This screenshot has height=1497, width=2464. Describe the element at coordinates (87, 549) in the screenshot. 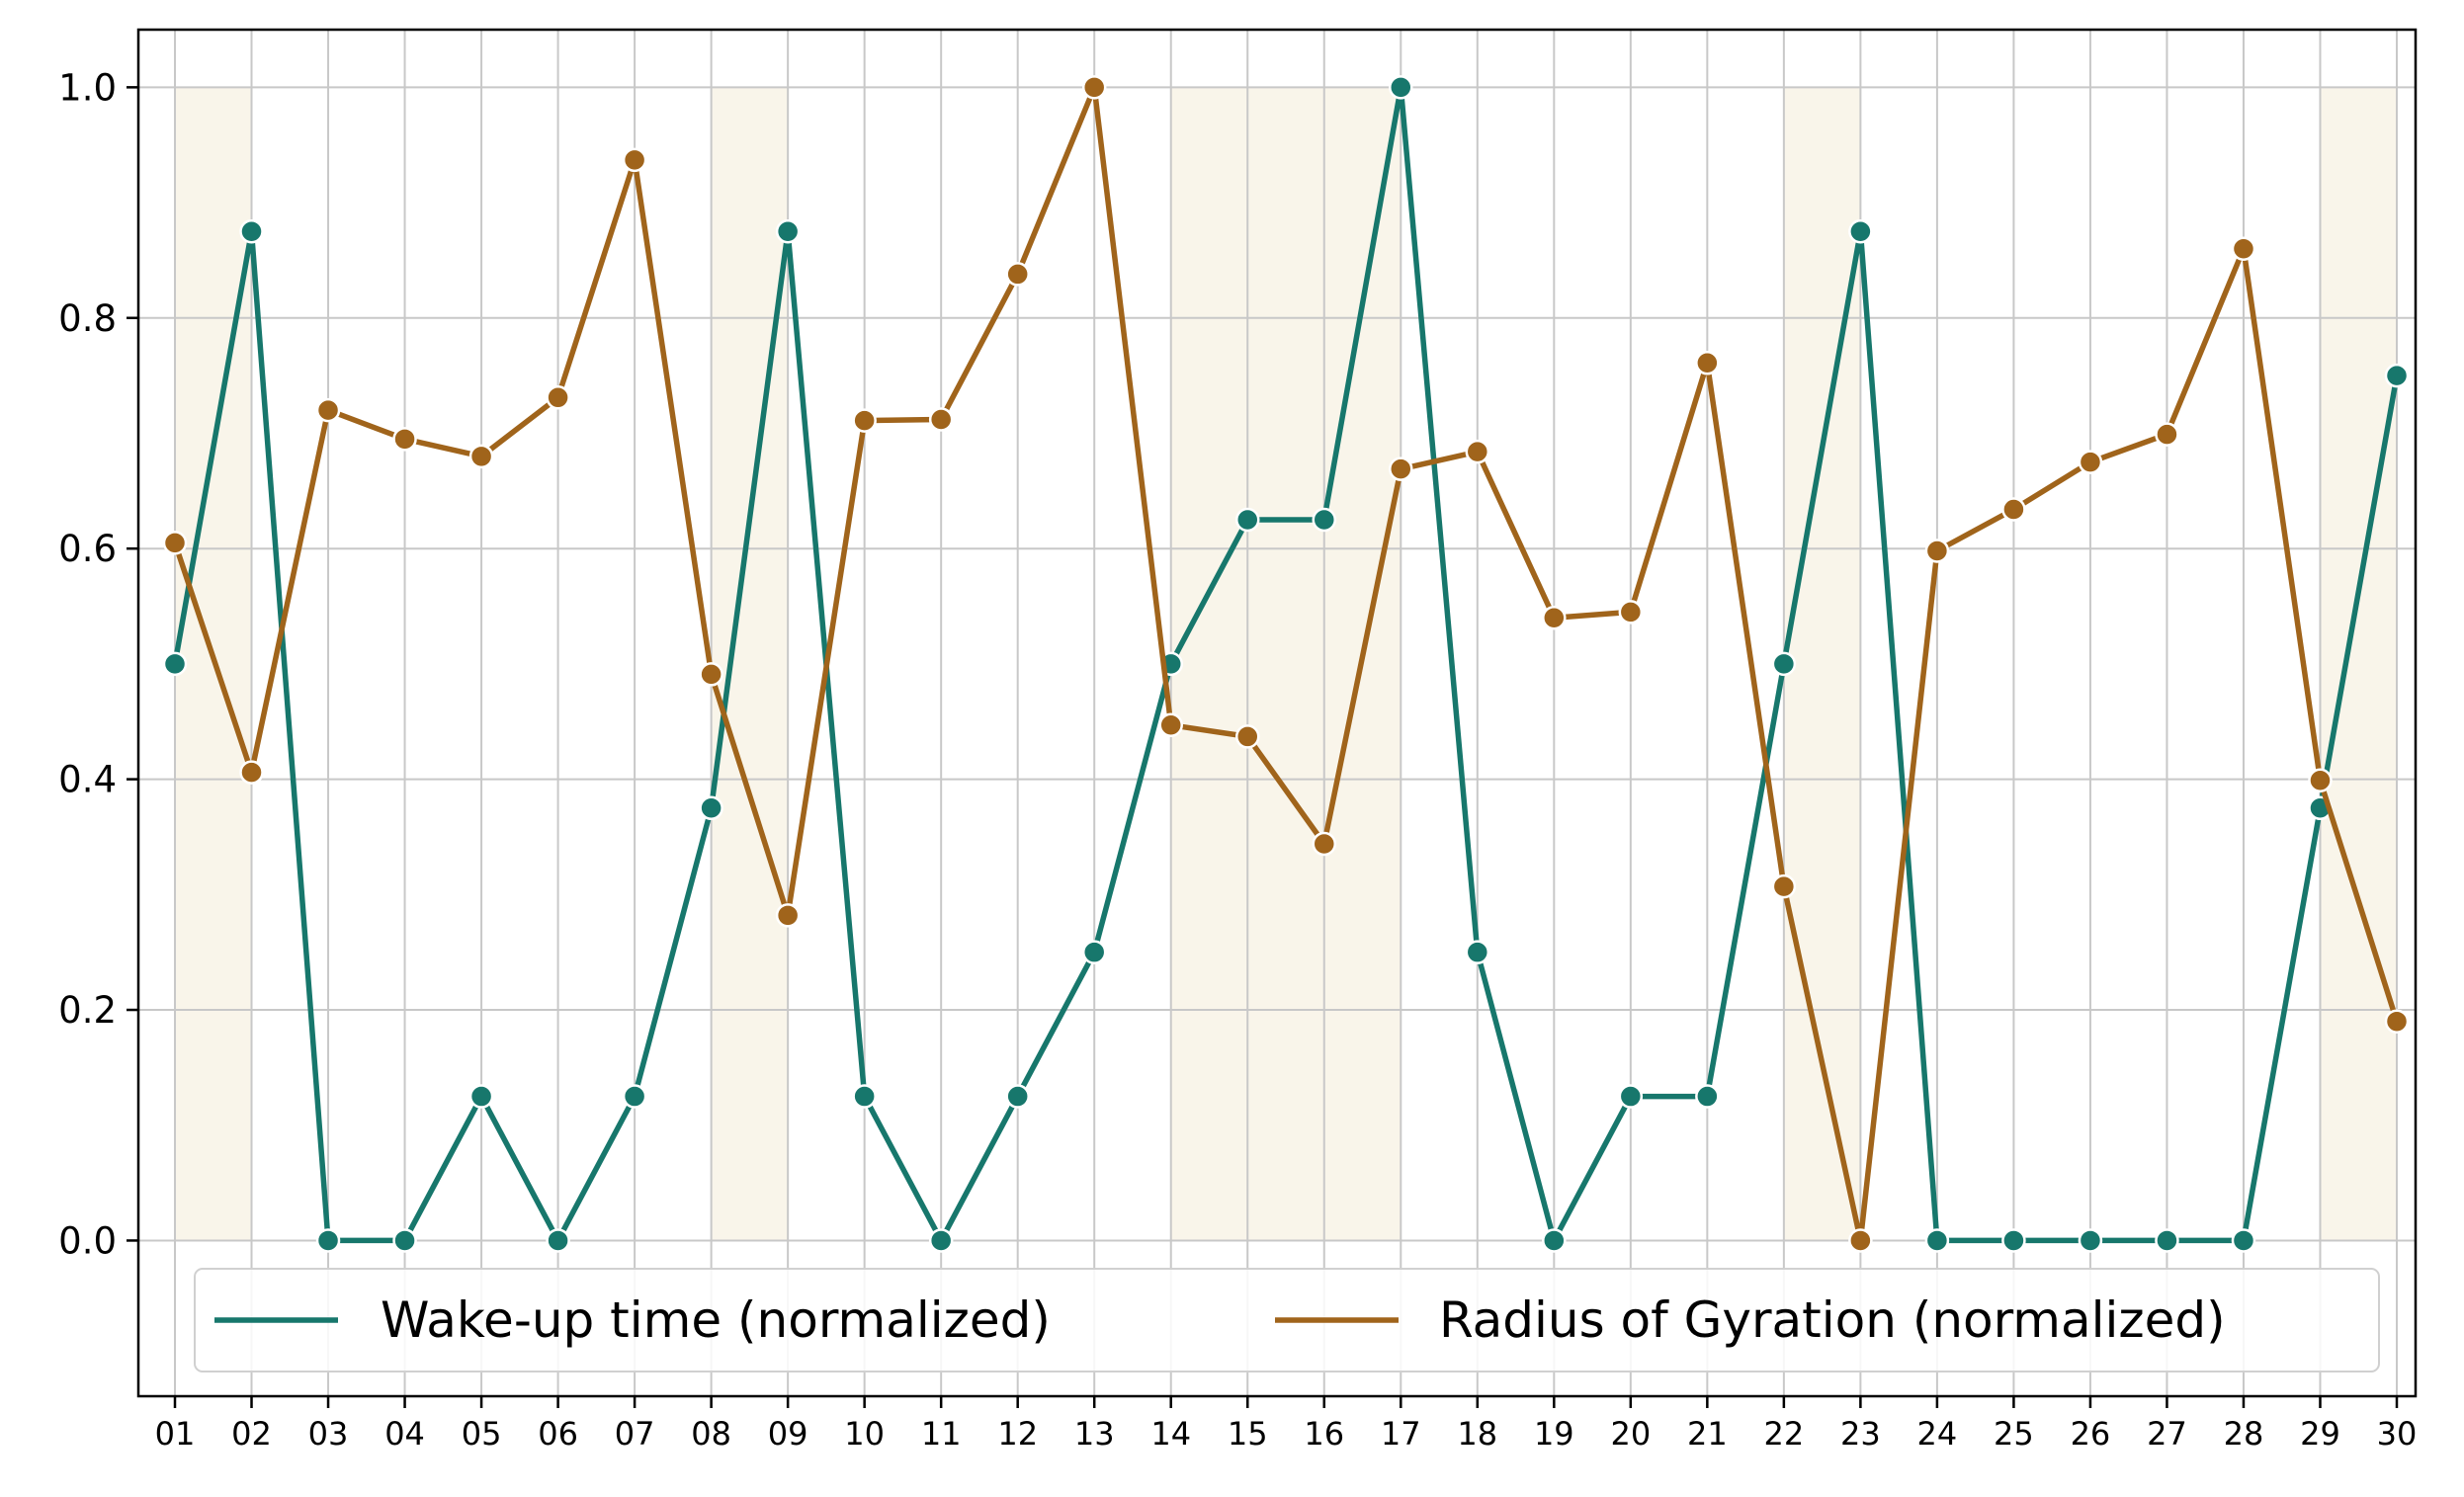

I see `y-tick-label: 0.6` at that location.